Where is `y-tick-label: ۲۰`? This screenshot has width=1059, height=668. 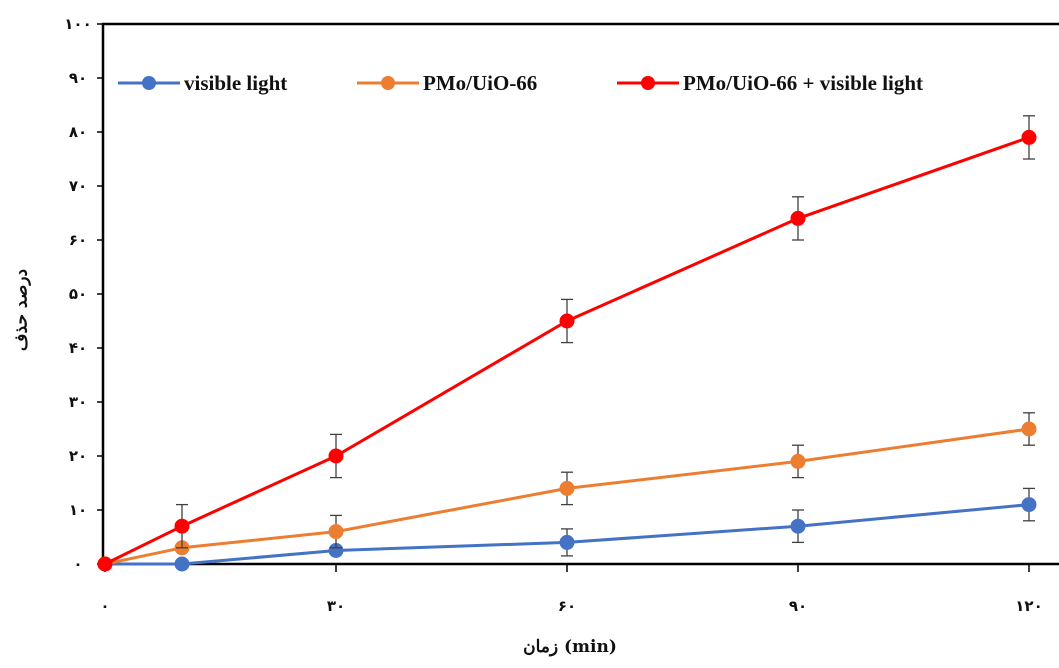
y-tick-label: ۲۰ is located at coordinates (78, 456).